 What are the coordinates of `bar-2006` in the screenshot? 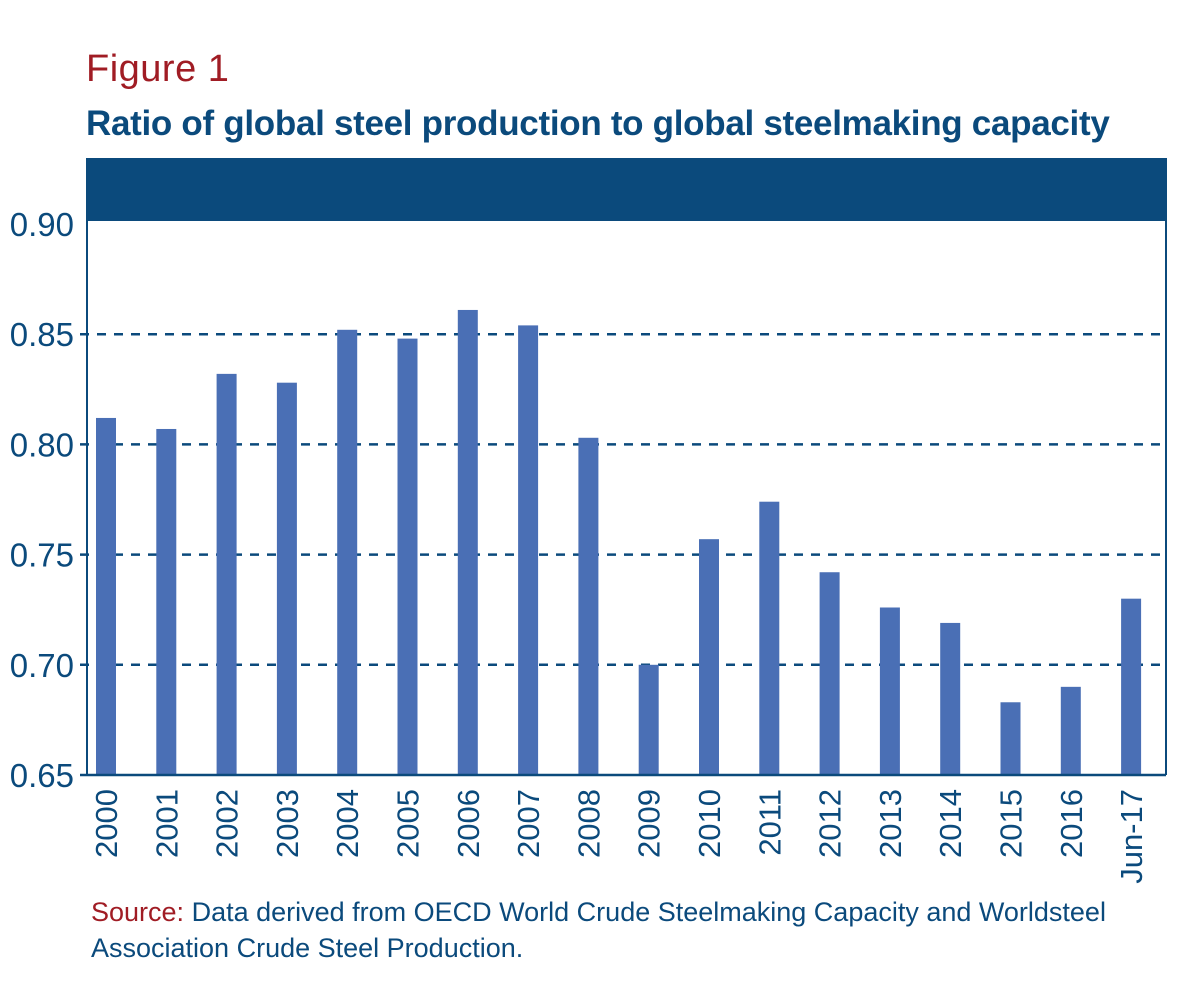 It's located at (467, 542).